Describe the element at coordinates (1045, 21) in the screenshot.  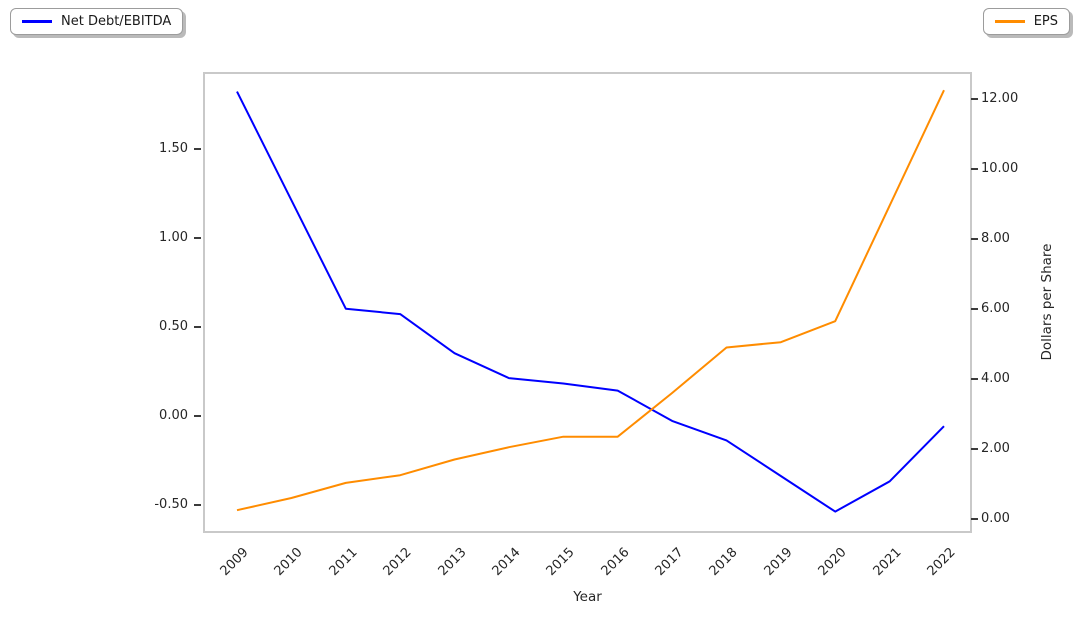
I see `legend-eps-label: EPS` at that location.